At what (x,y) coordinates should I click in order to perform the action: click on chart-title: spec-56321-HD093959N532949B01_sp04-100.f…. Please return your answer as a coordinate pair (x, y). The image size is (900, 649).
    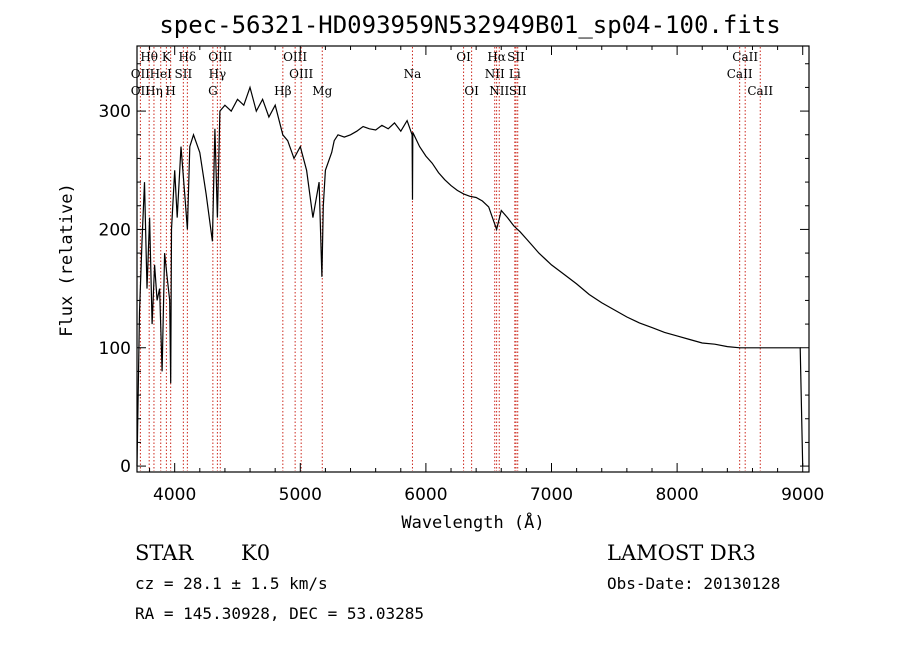
    Looking at the image, I should click on (469, 25).